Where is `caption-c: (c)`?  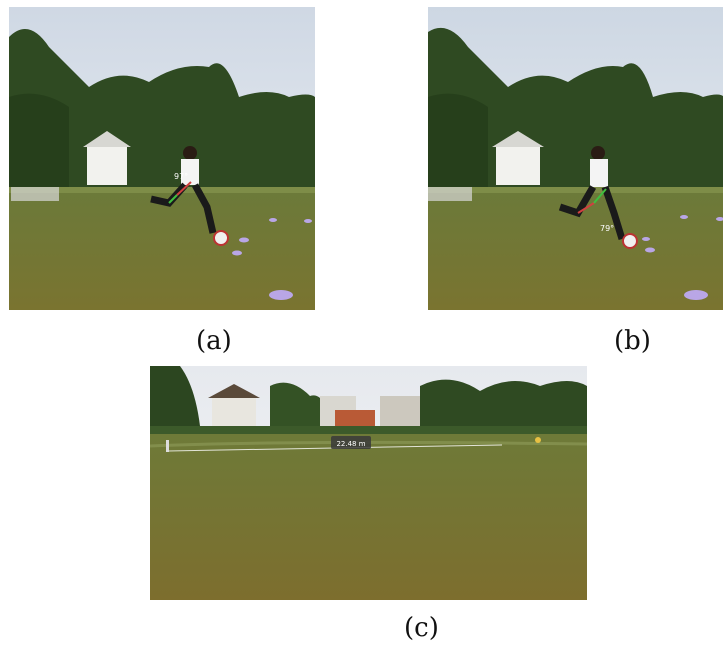 caption-c: (c) is located at coordinates (421, 628).